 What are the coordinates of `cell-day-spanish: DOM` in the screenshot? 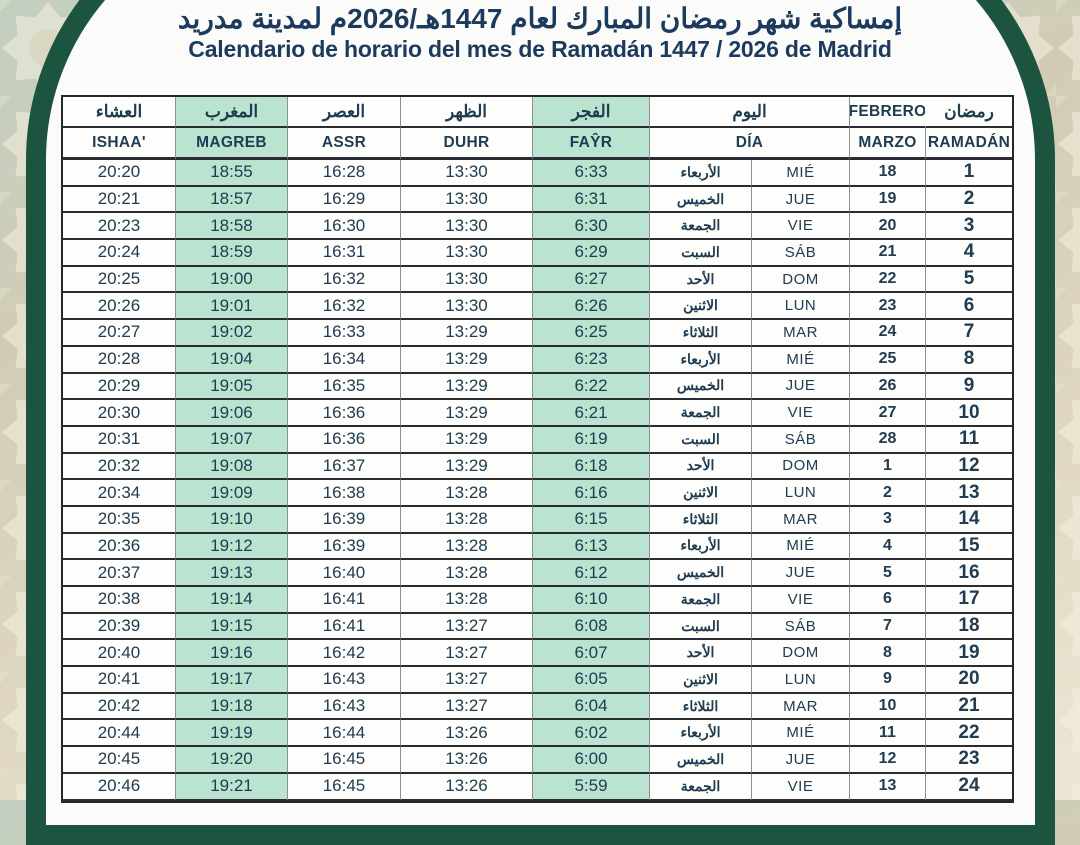 It's located at (801, 654).